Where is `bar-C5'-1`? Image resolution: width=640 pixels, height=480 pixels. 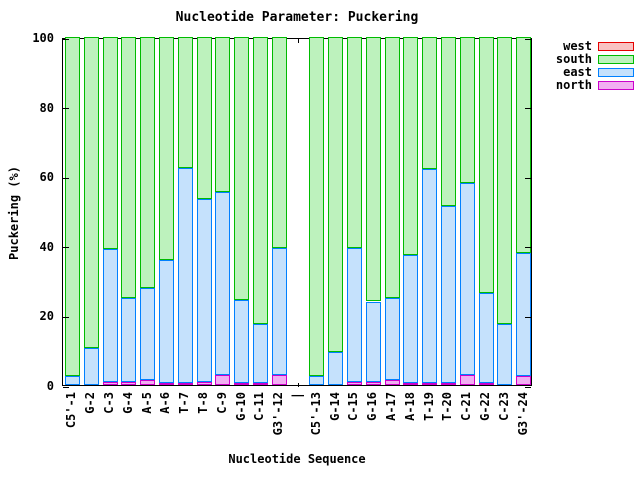 bar-C5'-1 is located at coordinates (72, 211).